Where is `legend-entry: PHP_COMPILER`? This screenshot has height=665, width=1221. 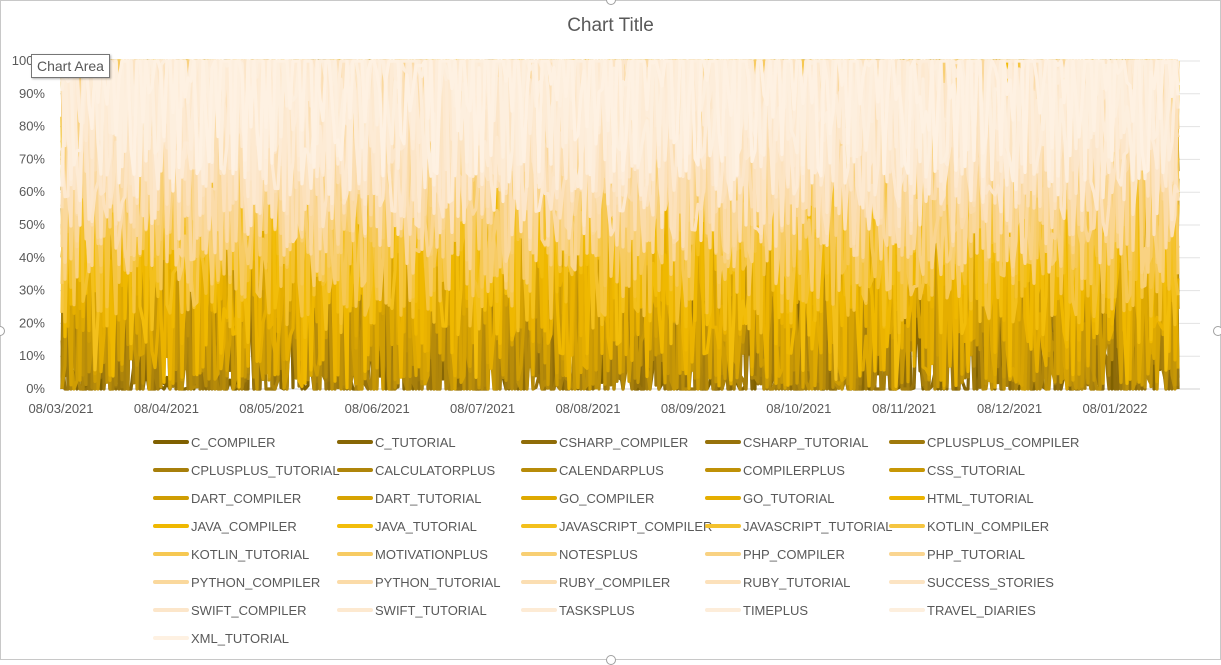
legend-entry: PHP_COMPILER is located at coordinates (775, 554).